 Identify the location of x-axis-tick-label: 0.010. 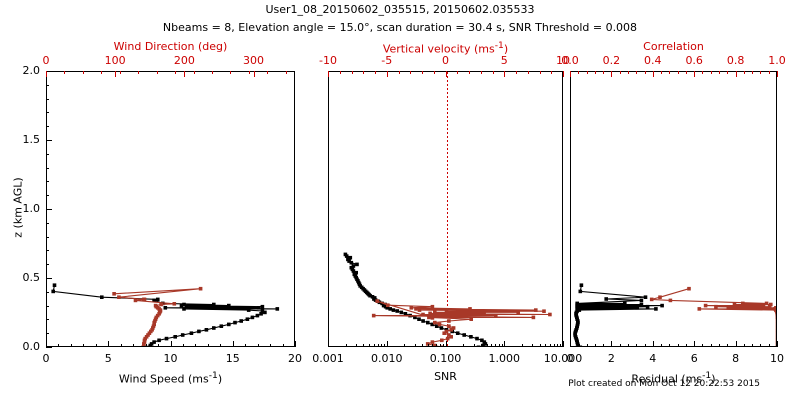
(387, 358).